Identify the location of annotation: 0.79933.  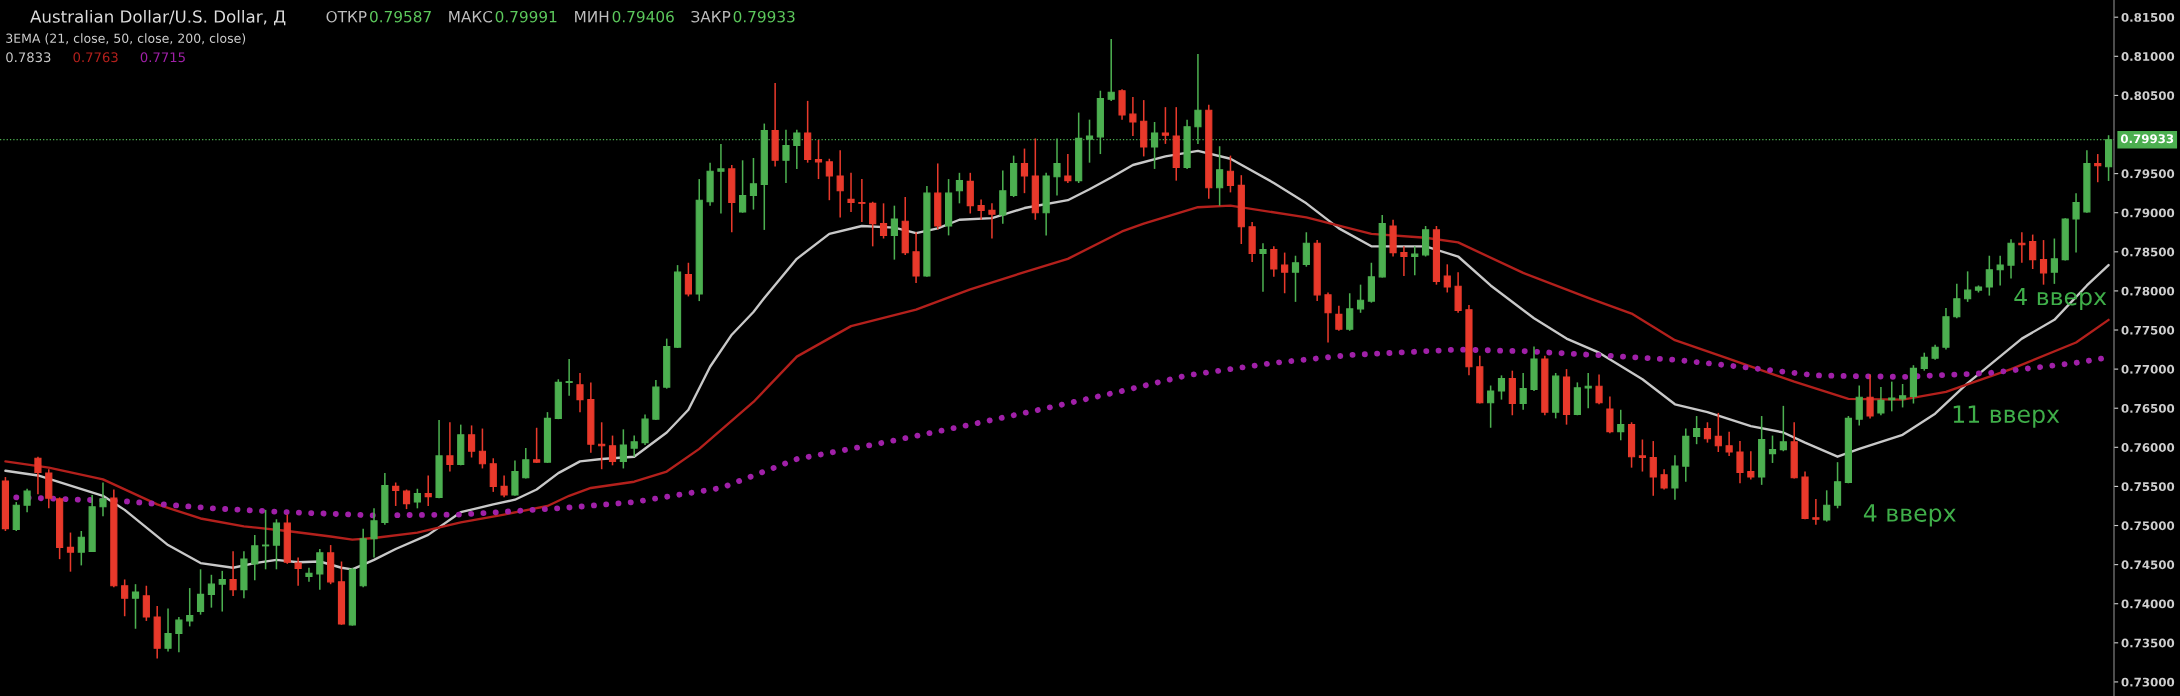
(764, 16).